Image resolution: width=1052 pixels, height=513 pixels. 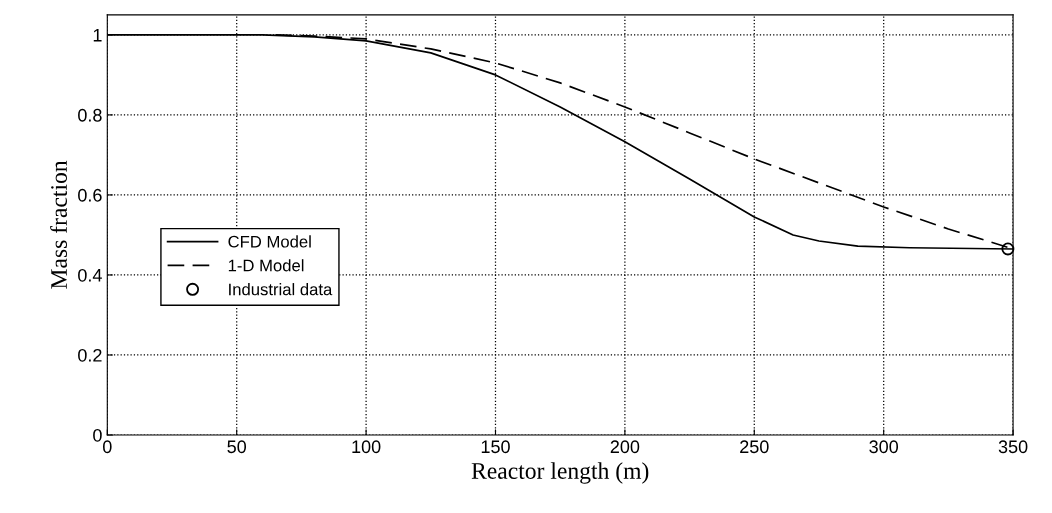 I want to click on y-tick-label: 0.4, so click(x=90, y=275).